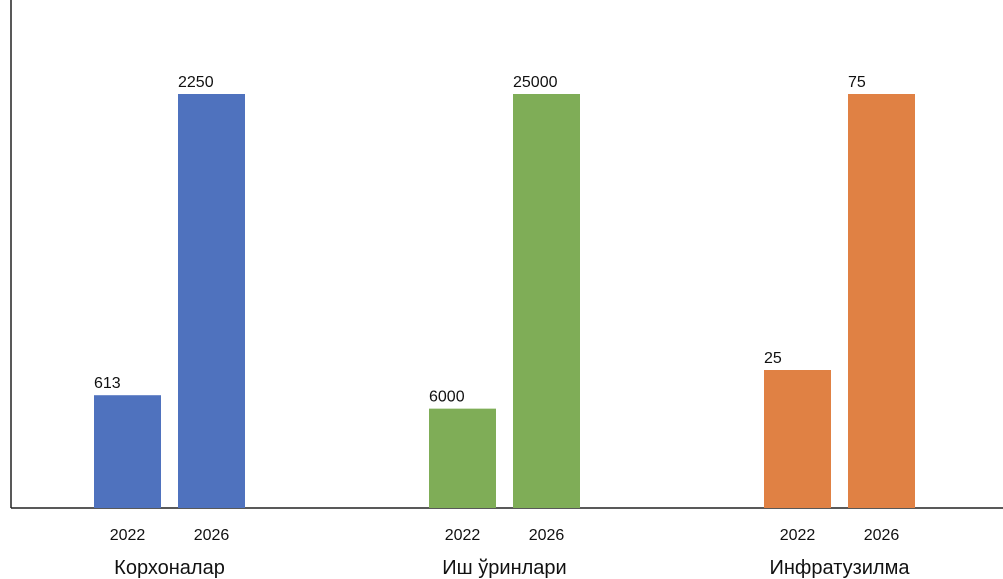 Image resolution: width=1003 pixels, height=579 pixels. I want to click on bar-g1-b0, so click(462, 458).